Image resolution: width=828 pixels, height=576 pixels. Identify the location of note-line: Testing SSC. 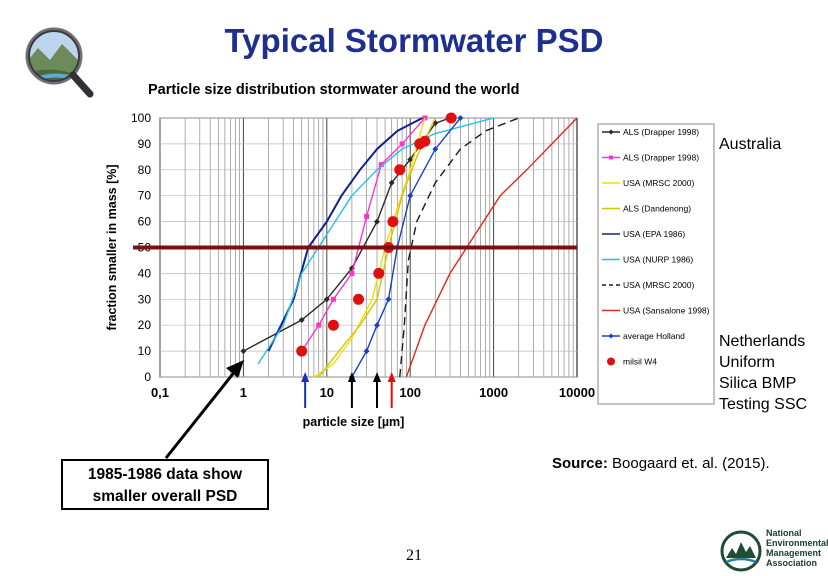
(763, 404).